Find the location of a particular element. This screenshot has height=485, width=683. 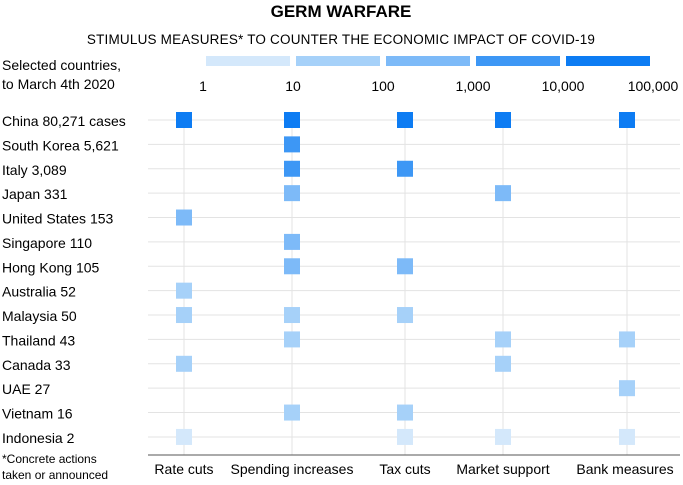

row-label: Thailand 43 is located at coordinates (38, 340).